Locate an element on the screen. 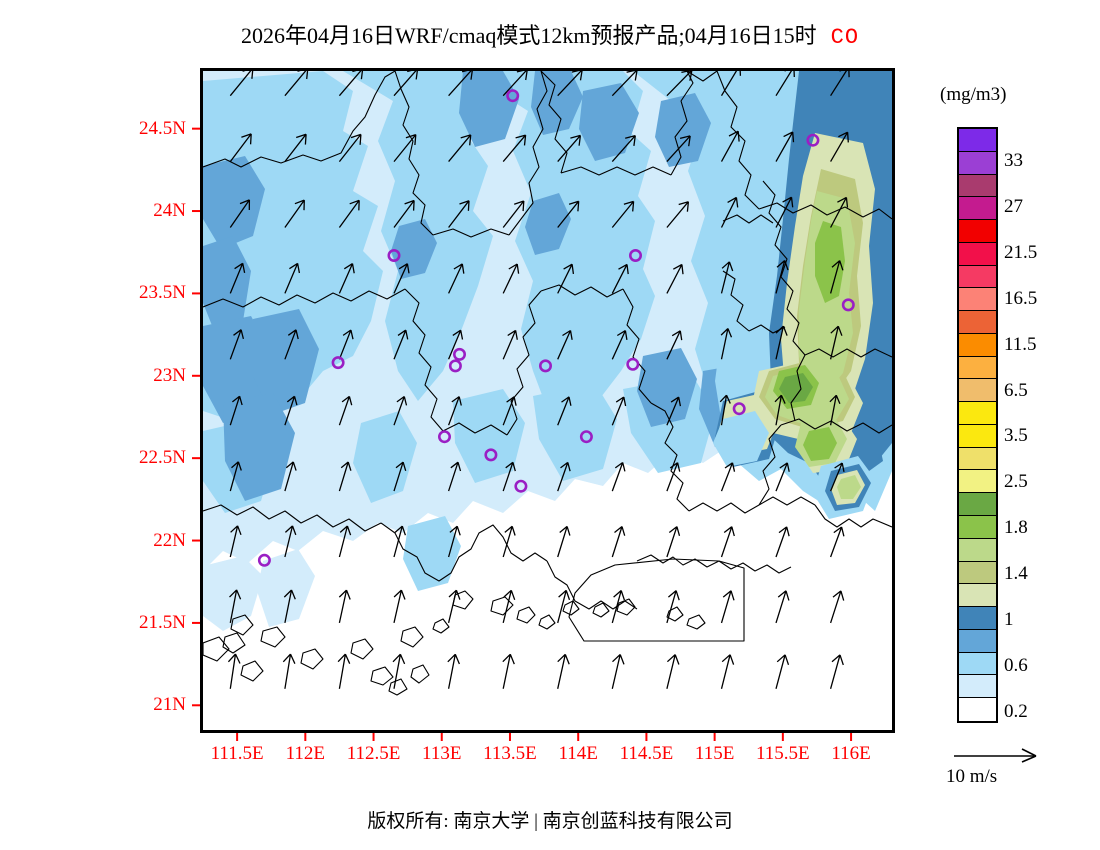  colorbar-tick-33: 33 is located at coordinates (1013, 161).